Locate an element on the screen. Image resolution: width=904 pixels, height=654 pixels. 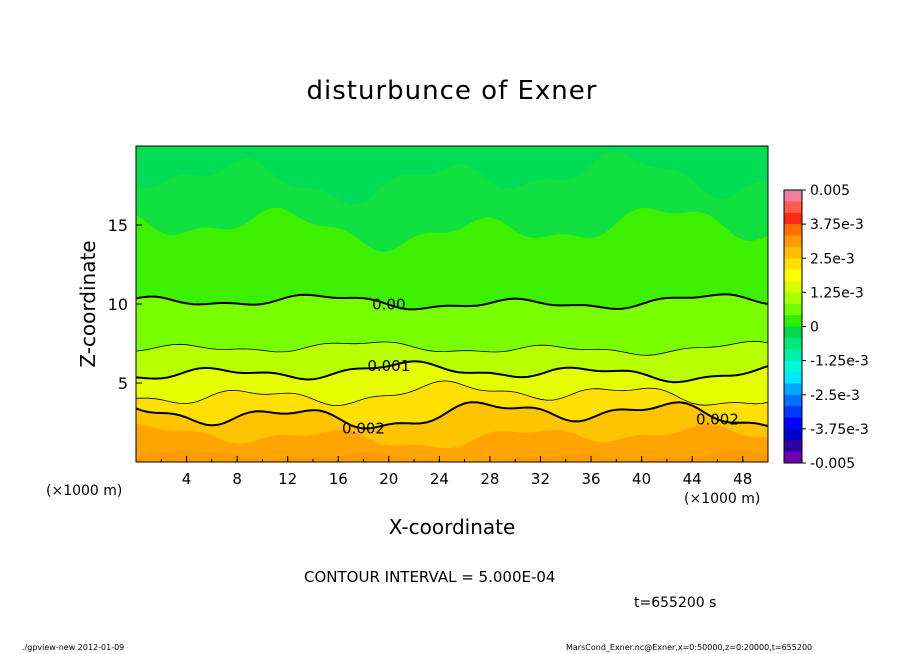
x-tick-label: 12 is located at coordinates (287, 479).